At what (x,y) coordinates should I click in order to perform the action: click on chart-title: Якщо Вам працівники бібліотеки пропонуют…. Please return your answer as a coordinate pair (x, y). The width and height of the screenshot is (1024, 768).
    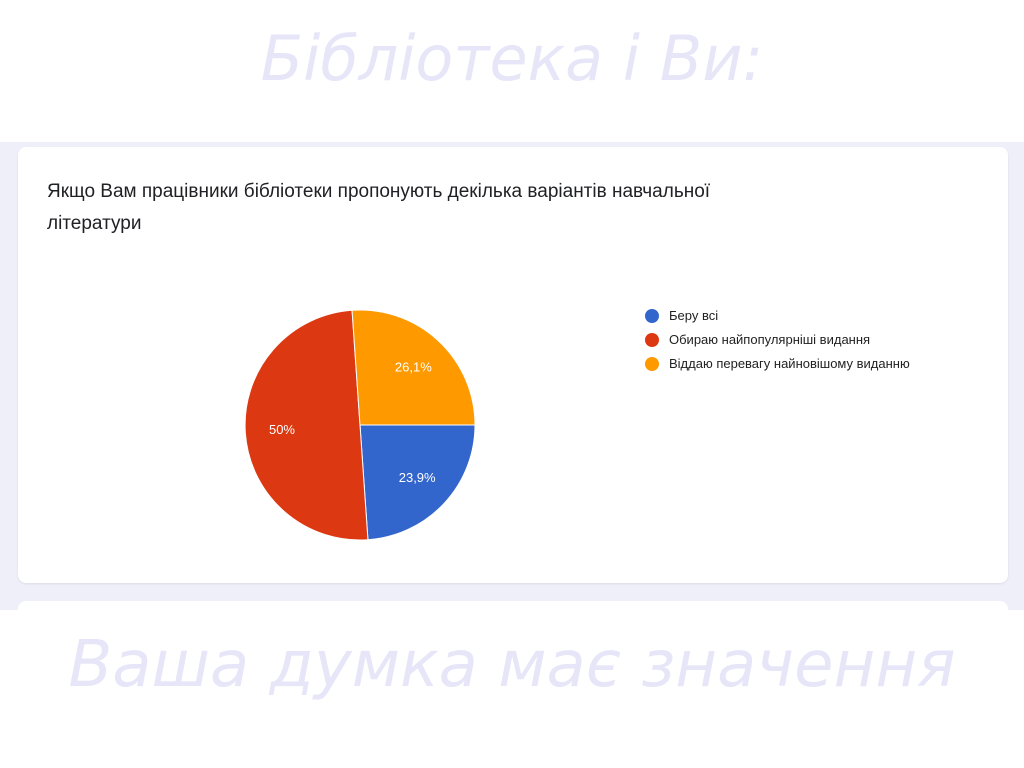
    Looking at the image, I should click on (379, 207).